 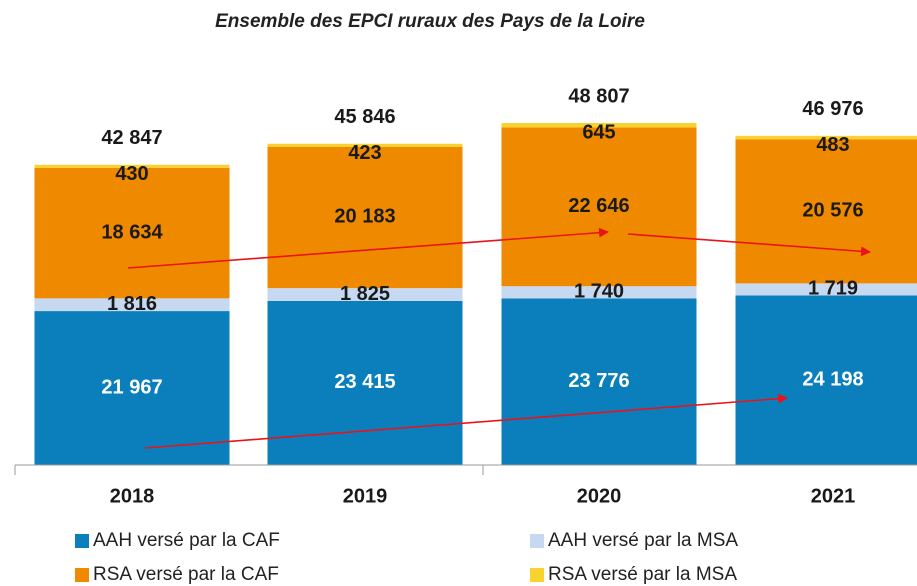 What do you see at coordinates (642, 574) in the screenshot?
I see `legend-label: RSA versé par la MSA` at bounding box center [642, 574].